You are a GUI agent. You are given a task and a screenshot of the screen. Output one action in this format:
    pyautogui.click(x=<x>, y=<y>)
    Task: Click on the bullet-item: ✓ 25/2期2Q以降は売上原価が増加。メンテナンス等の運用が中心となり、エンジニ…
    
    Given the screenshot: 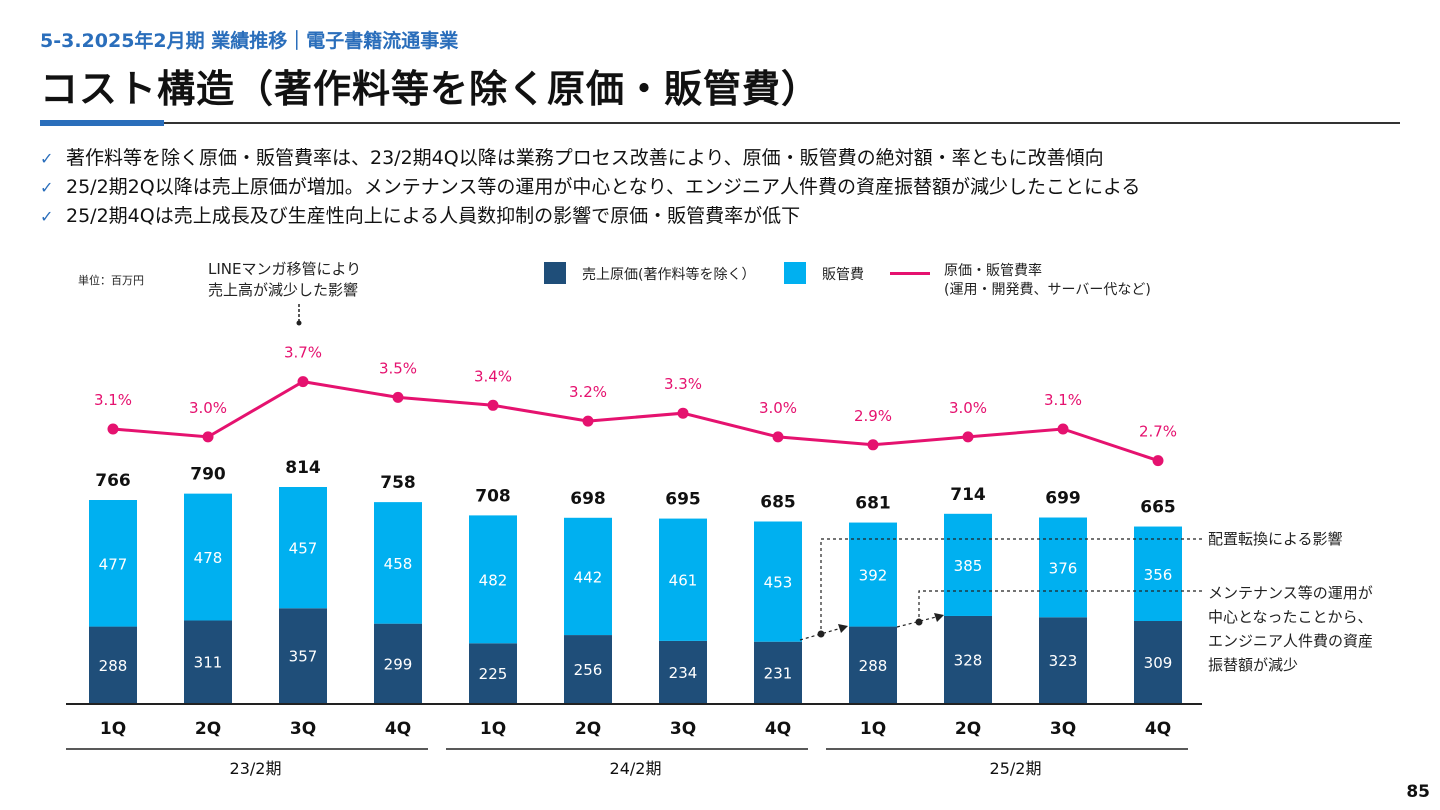 What is the action you would take?
    pyautogui.click(x=590, y=187)
    